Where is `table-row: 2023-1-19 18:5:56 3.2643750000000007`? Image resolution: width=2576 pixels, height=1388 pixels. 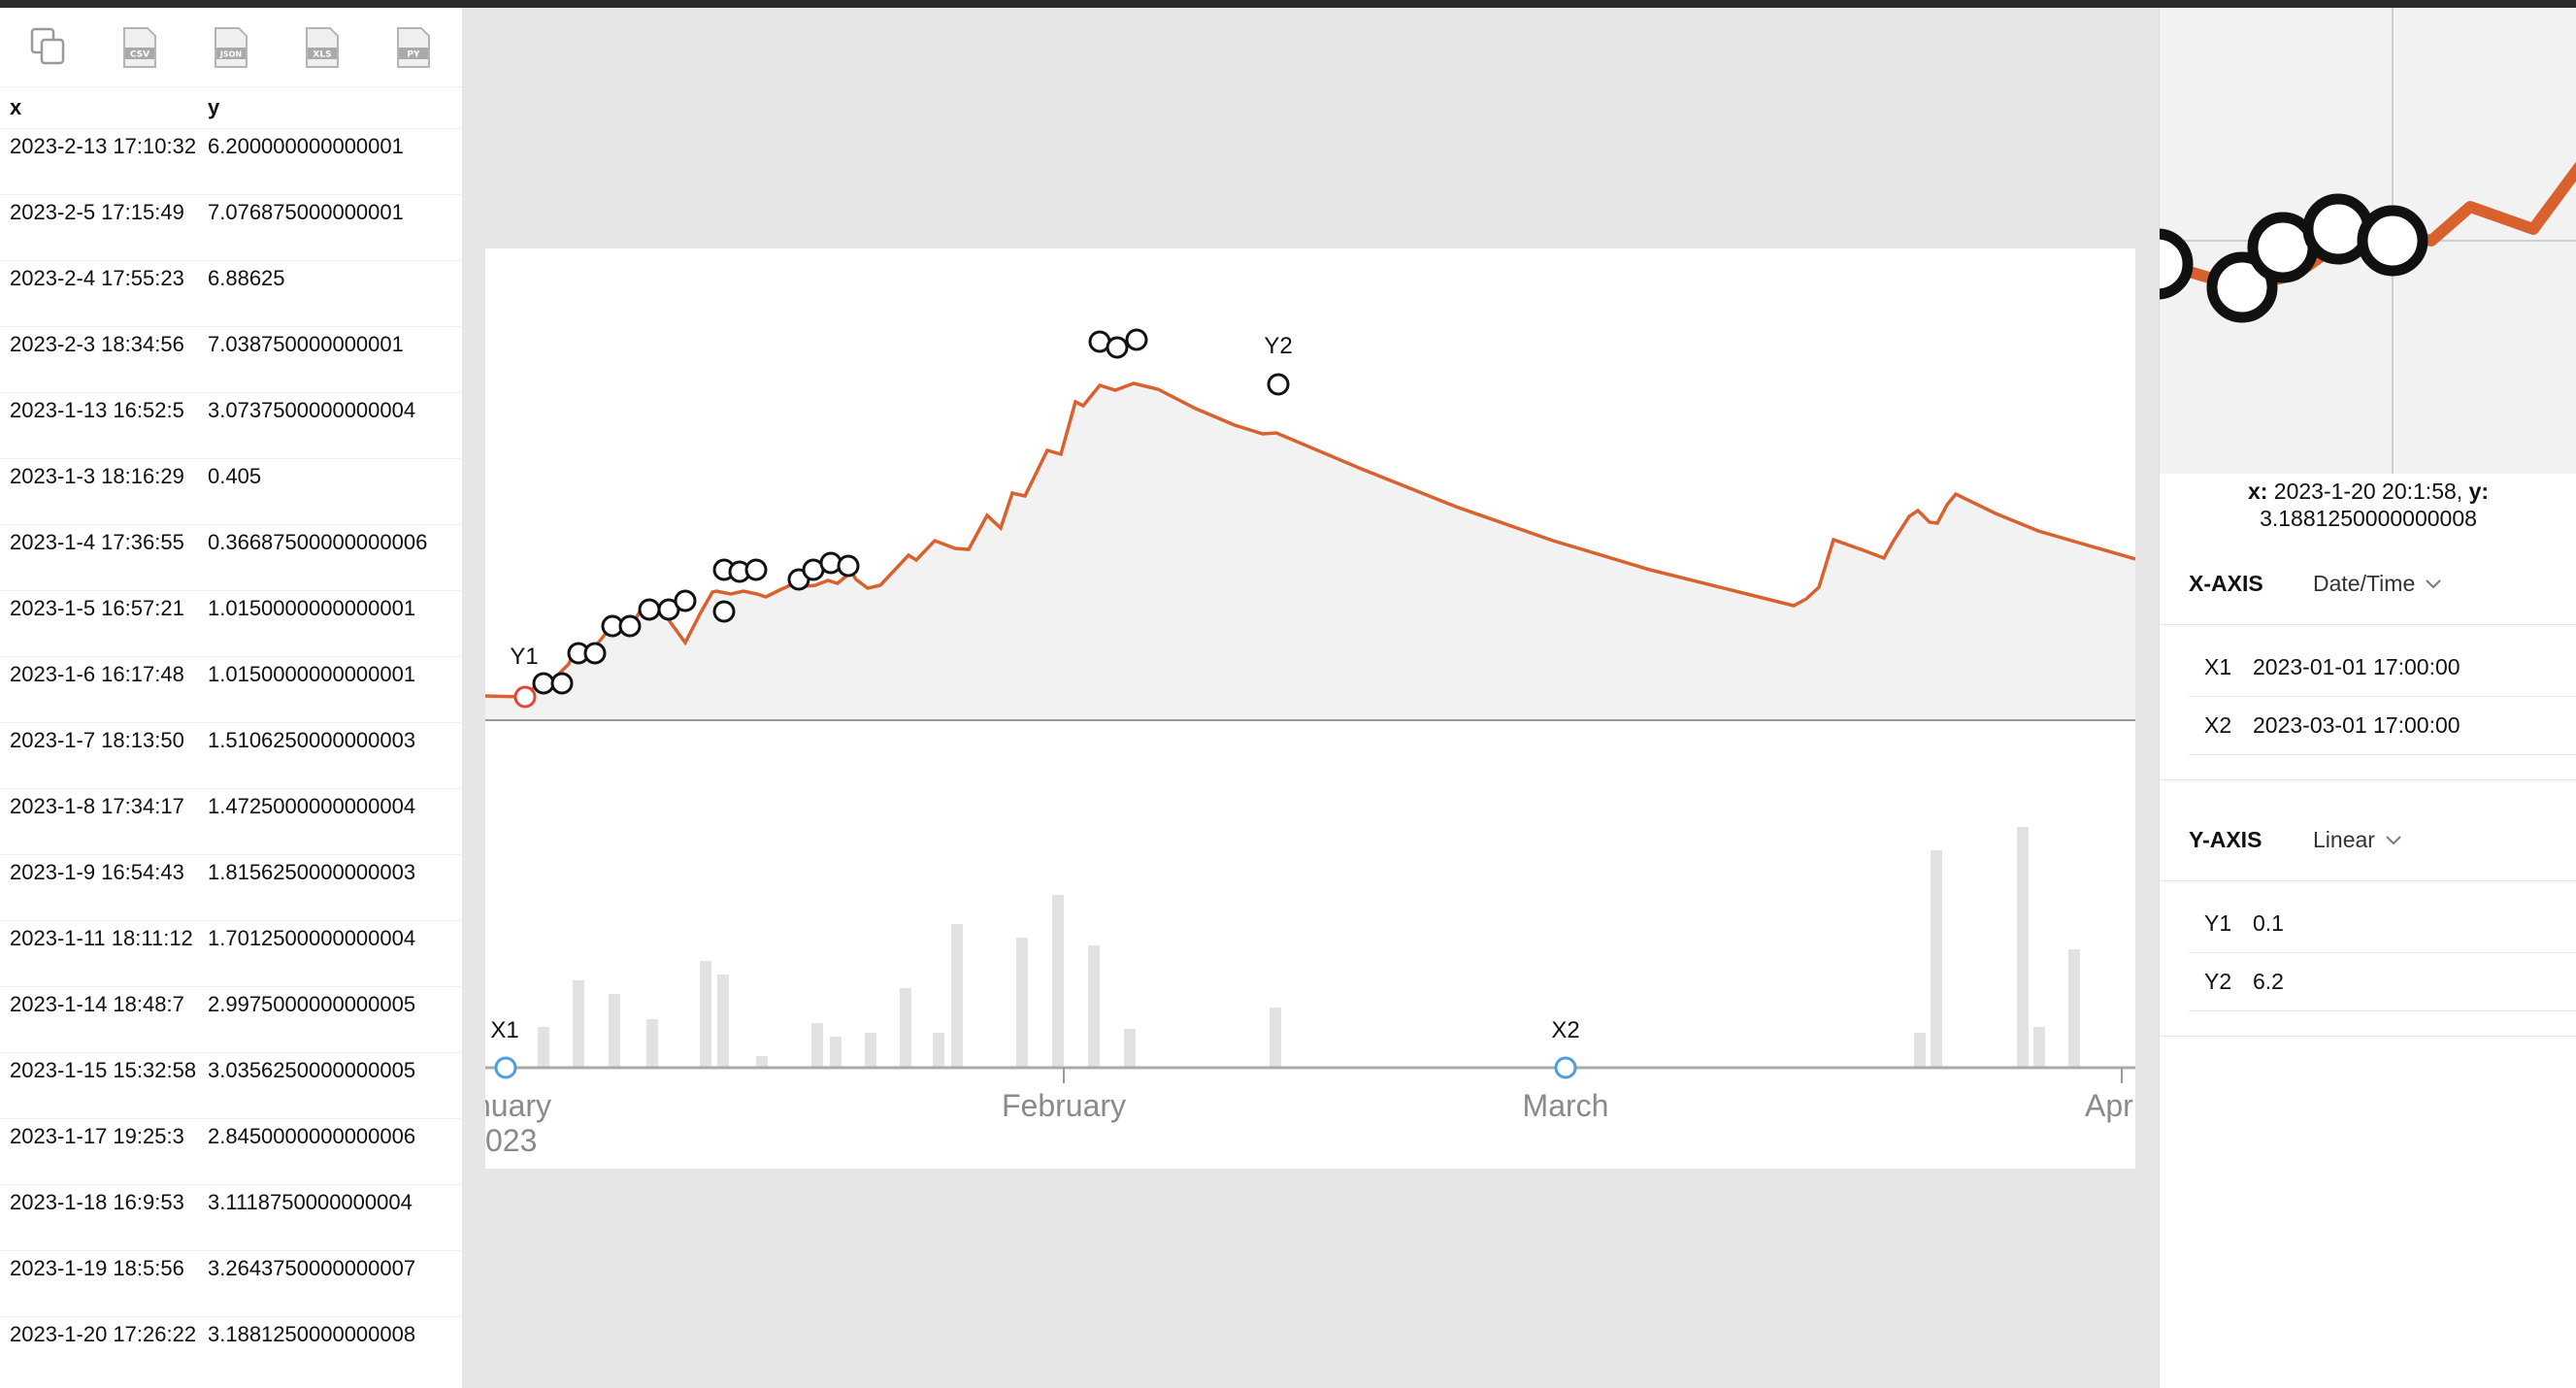
table-row: 2023-1-19 18:5:56 3.2643750000000007 is located at coordinates (231, 1283).